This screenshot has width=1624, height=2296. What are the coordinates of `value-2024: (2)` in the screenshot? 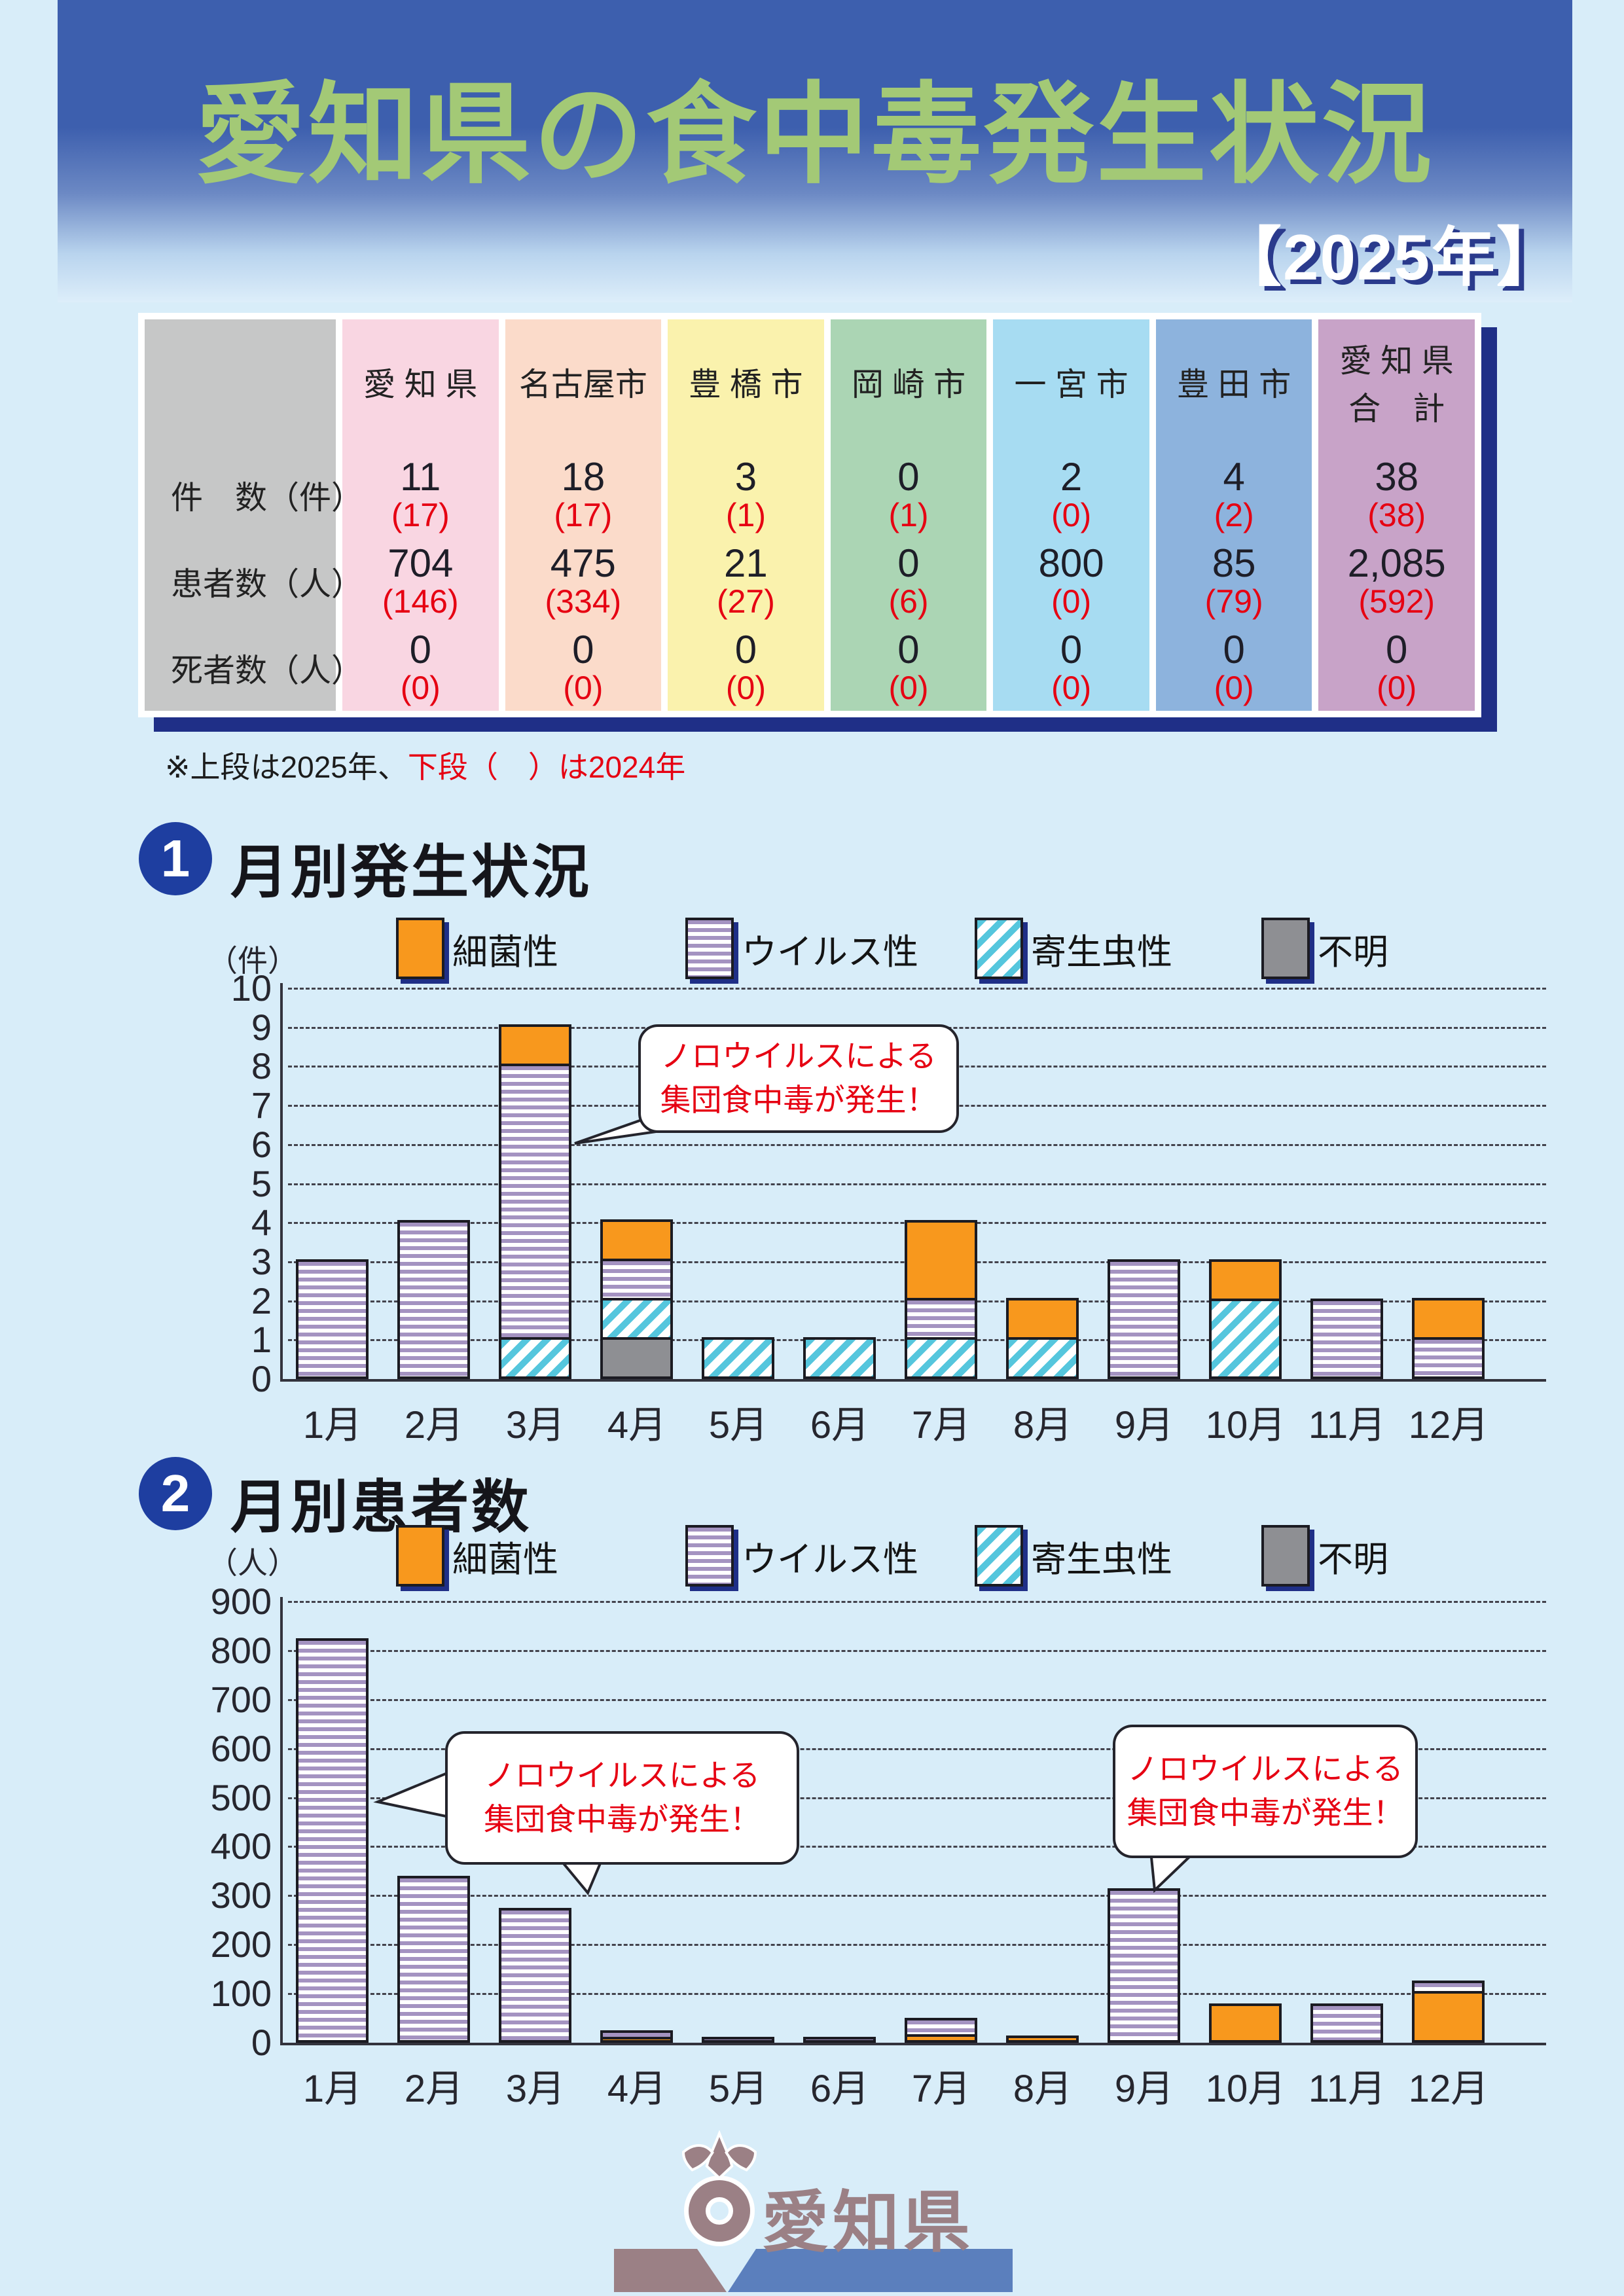 It's located at (1234, 515).